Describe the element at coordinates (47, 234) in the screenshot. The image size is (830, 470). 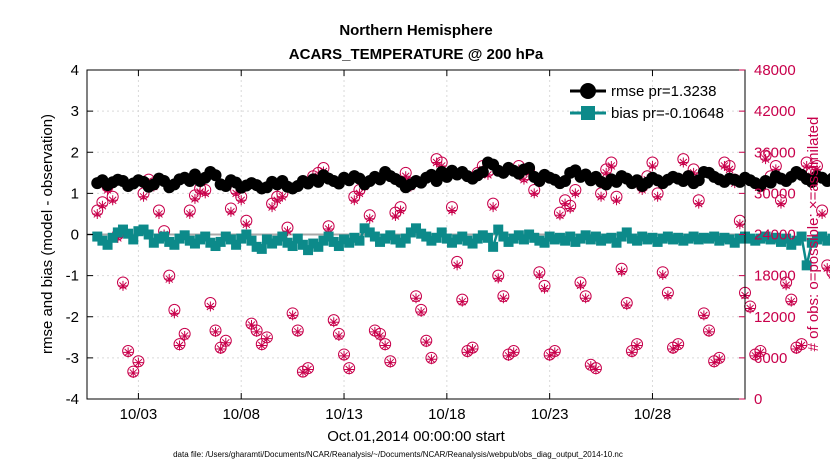
I see `y-axis-label: rmse and bias (model - observation)` at that location.